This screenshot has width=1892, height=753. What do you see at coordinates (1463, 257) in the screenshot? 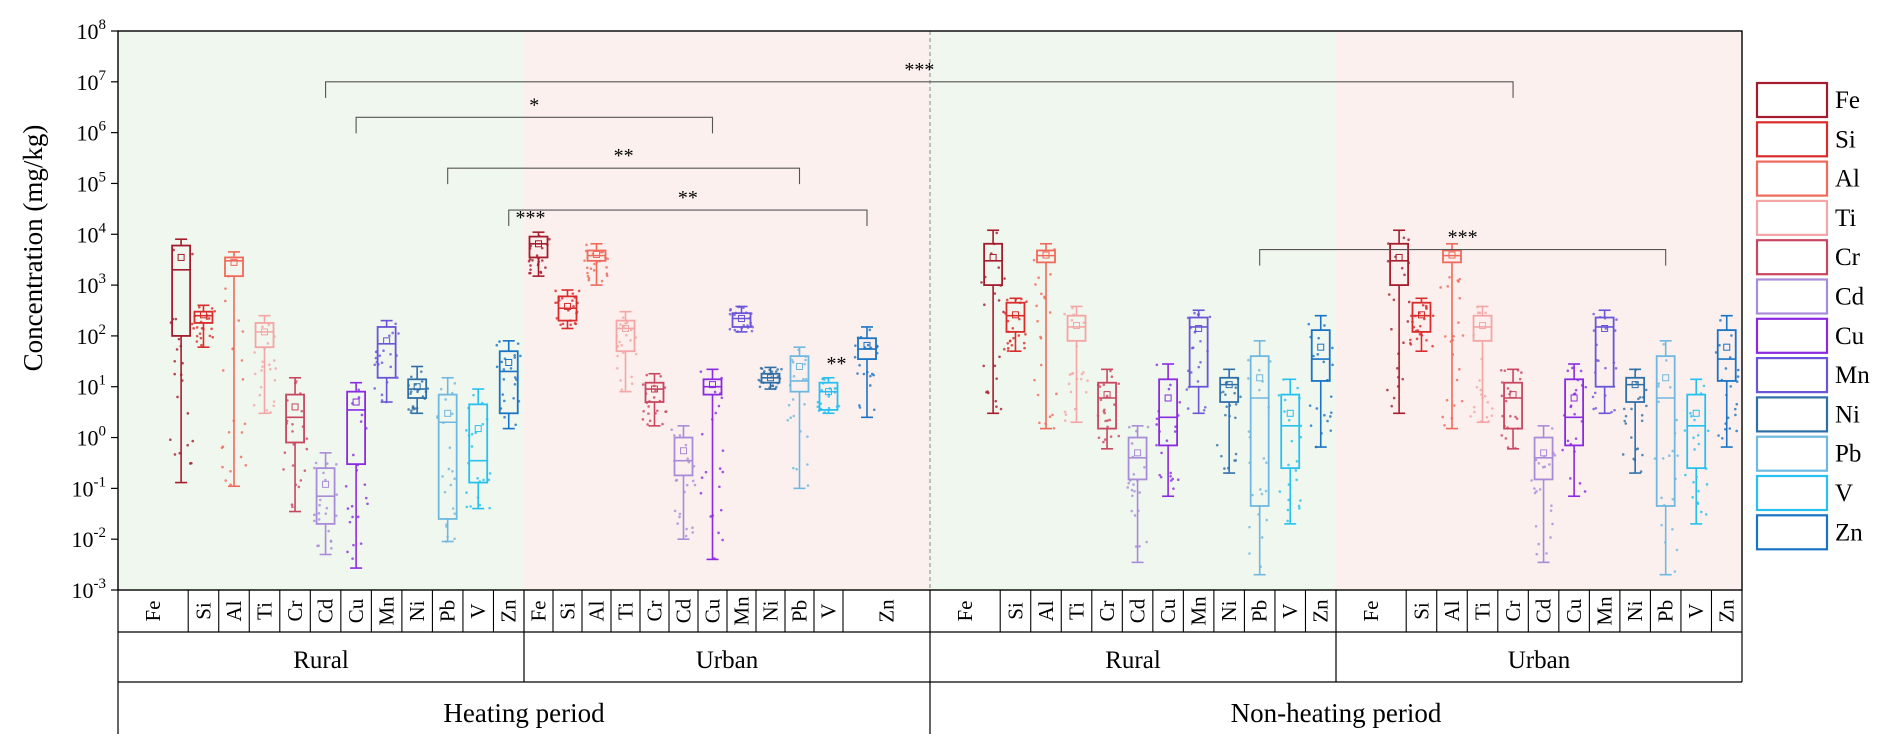
I see `significance-bracket` at bounding box center [1463, 257].